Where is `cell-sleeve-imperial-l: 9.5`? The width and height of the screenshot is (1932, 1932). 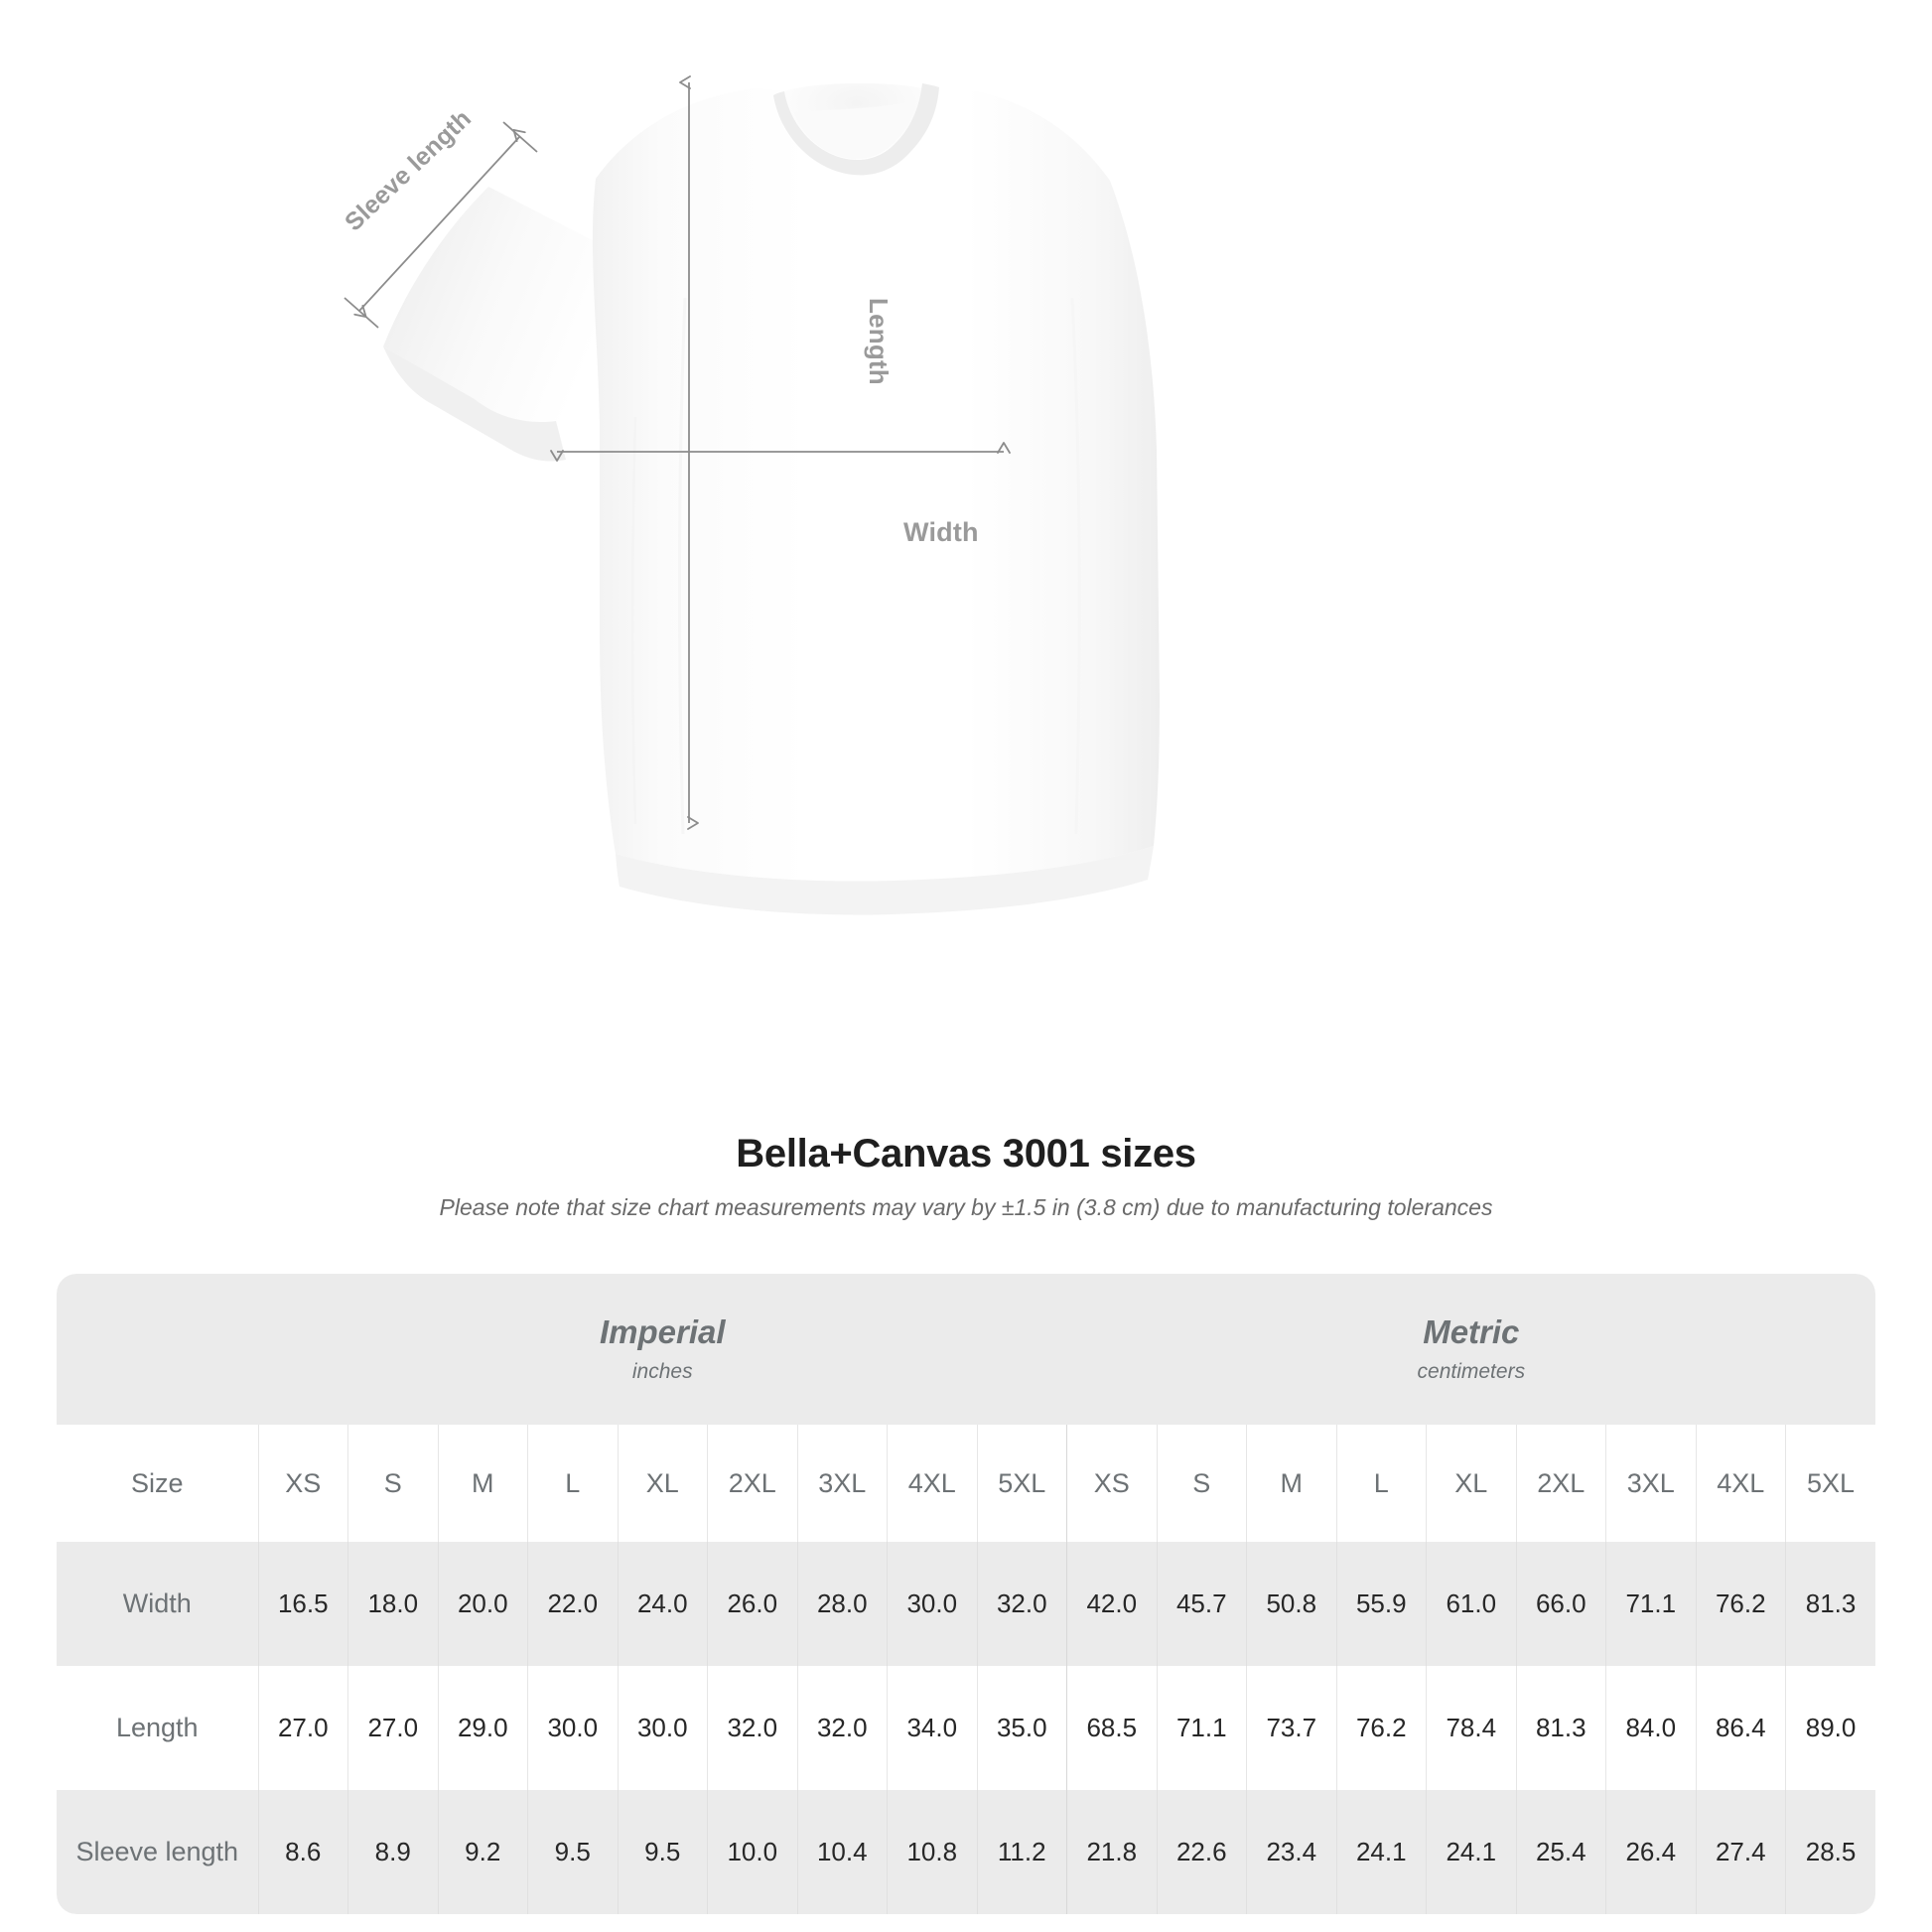
cell-sleeve-imperial-l: 9.5 is located at coordinates (573, 1852).